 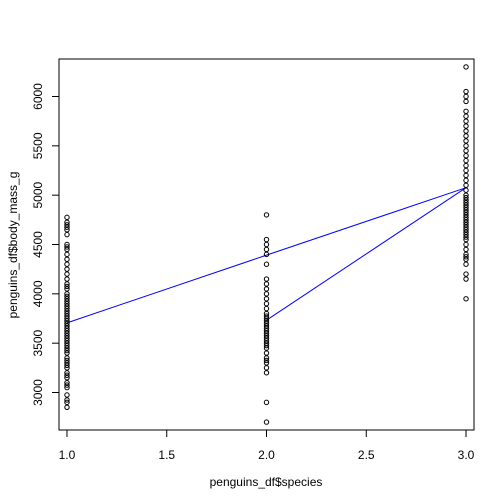 I want to click on y-tick-label: 4000, so click(x=38, y=293).